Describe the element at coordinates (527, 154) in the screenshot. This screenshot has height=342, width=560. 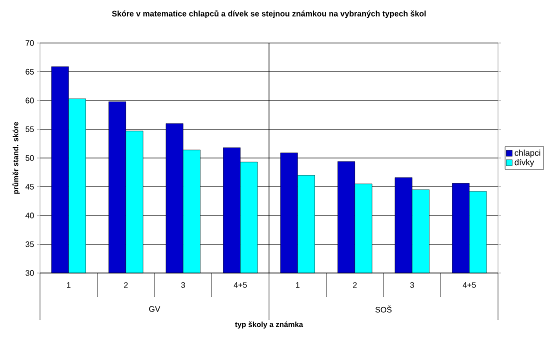
I see `legend-label: chlapci` at that location.